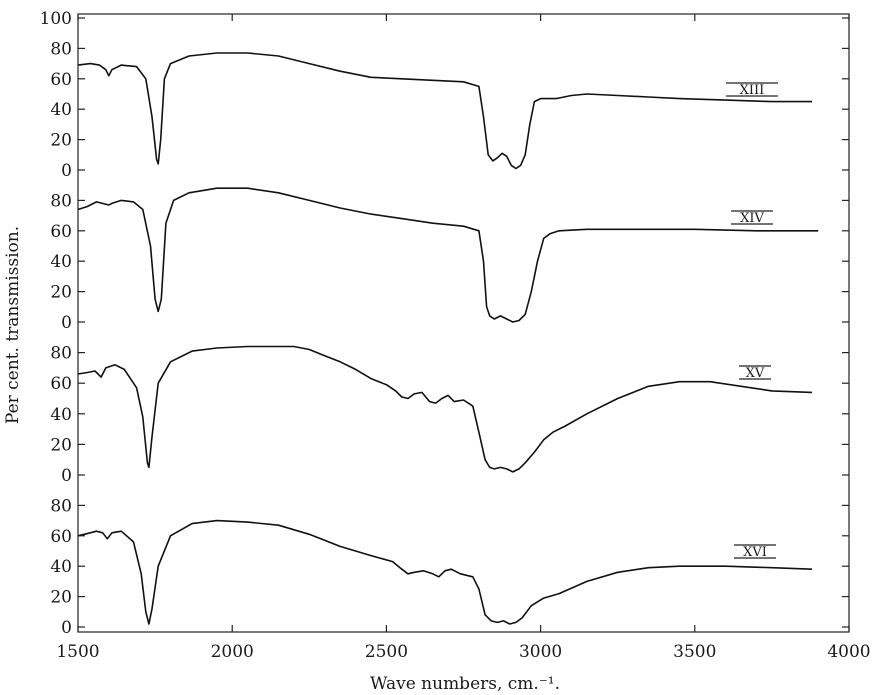 This screenshot has width=876, height=695. I want to click on x-tick-label: 2000, so click(232, 652).